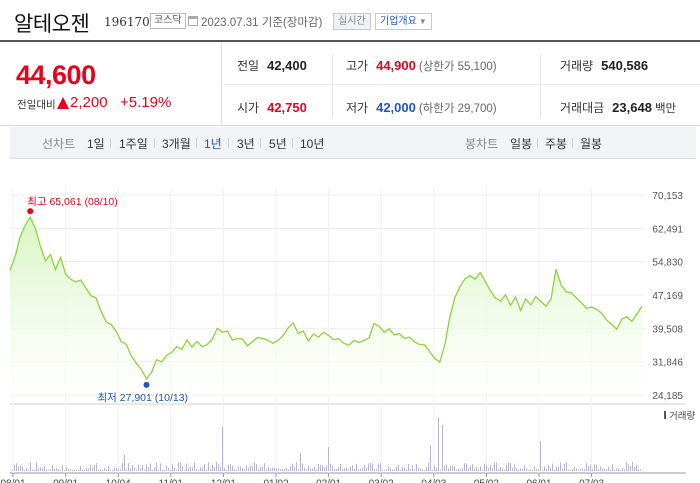 Image resolution: width=700 pixels, height=483 pixels. What do you see at coordinates (133, 144) in the screenshot?
I see `tab-1w: 1주일` at bounding box center [133, 144].